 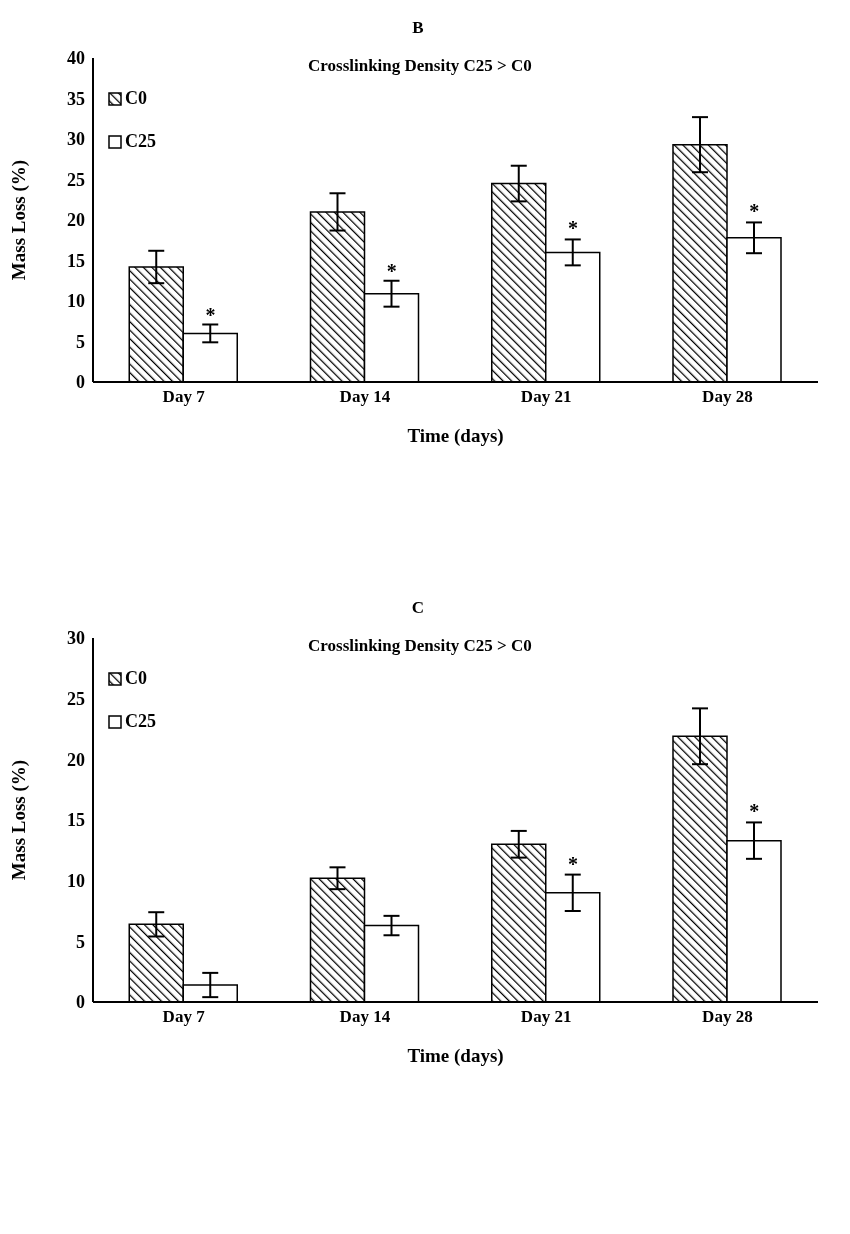 What do you see at coordinates (418, 608) in the screenshot?
I see `chart-title: C` at bounding box center [418, 608].